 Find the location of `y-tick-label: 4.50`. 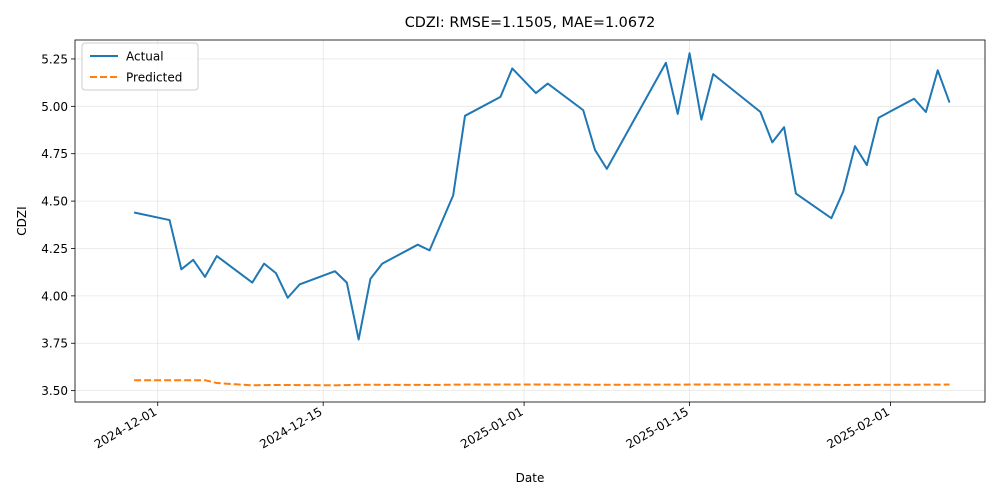

y-tick-label: 4.50 is located at coordinates (54, 202).